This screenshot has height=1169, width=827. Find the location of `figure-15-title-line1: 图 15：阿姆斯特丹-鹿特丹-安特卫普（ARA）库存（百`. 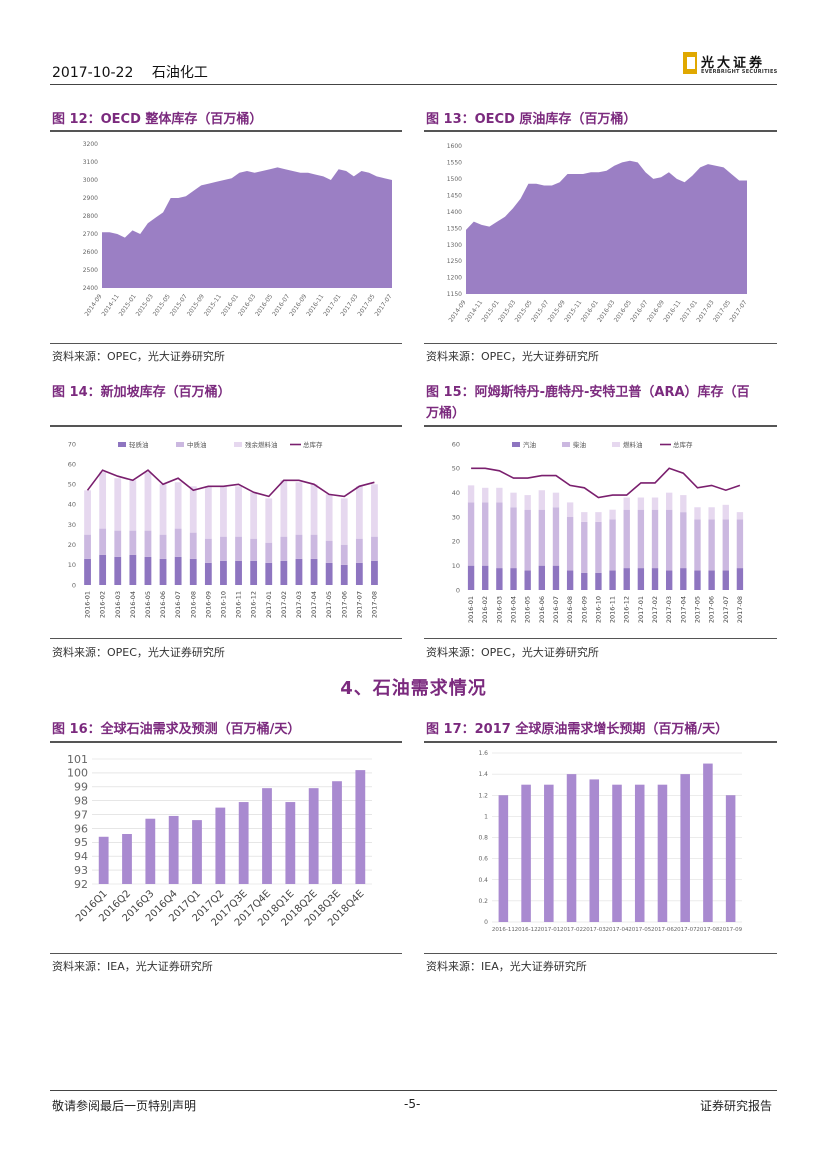

figure-15-title-line1: 图 15：阿姆斯特丹-鹿特丹-安特卫普（ARA）库存（百 is located at coordinates (588, 392).